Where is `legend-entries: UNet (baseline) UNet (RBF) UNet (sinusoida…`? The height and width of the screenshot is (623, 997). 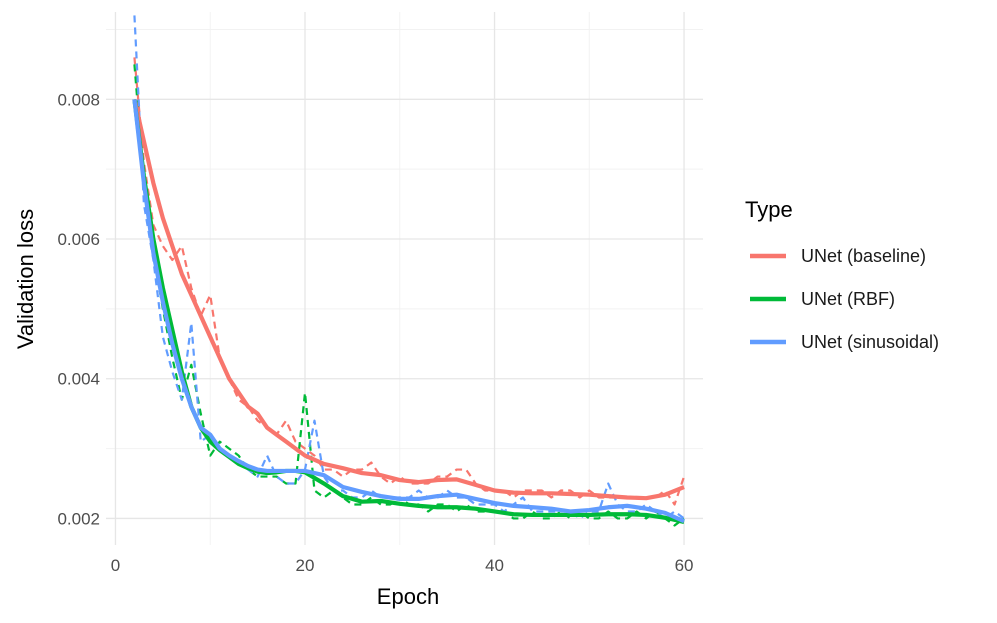
legend-entries: UNet (baseline) UNet (RBF) UNet (sinusoida… is located at coordinates (844, 299).